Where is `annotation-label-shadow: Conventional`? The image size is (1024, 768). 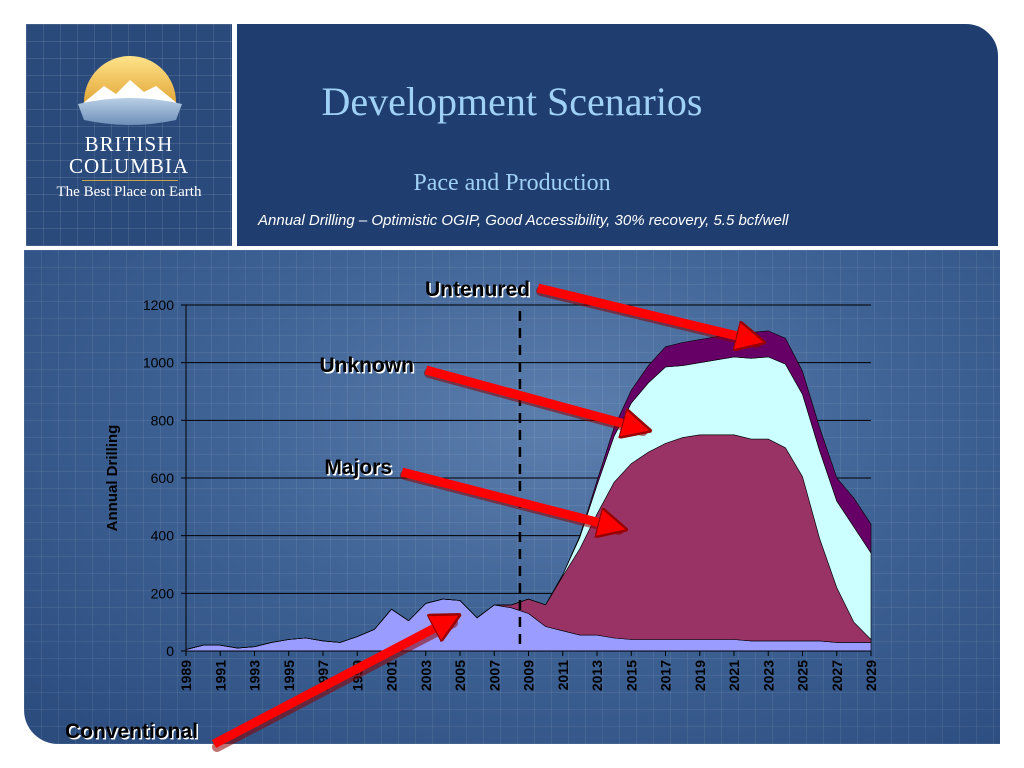
annotation-label-shadow: Conventional is located at coordinates (132, 733).